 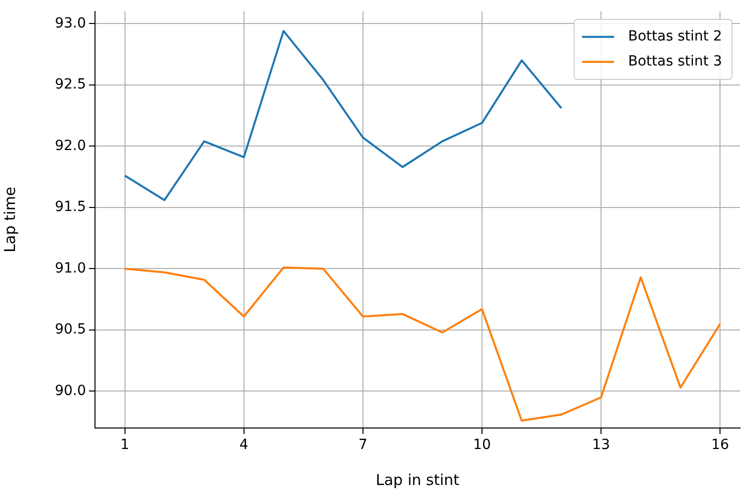 What do you see at coordinates (70, 23) in the screenshot?
I see `y-tick-label: 93.0` at bounding box center [70, 23].